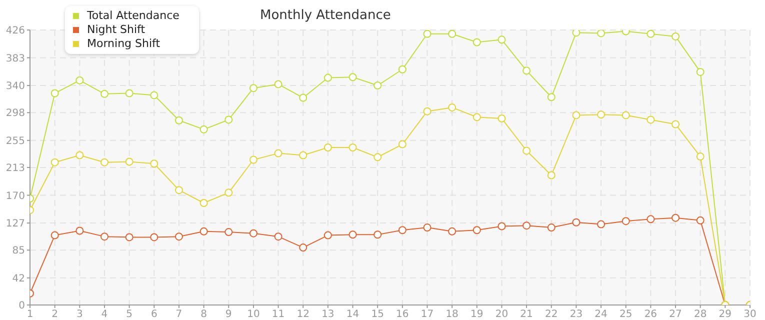 This screenshot has height=320, width=765. Describe the element at coordinates (228, 314) in the screenshot. I see `x-tick-label: 9` at that location.